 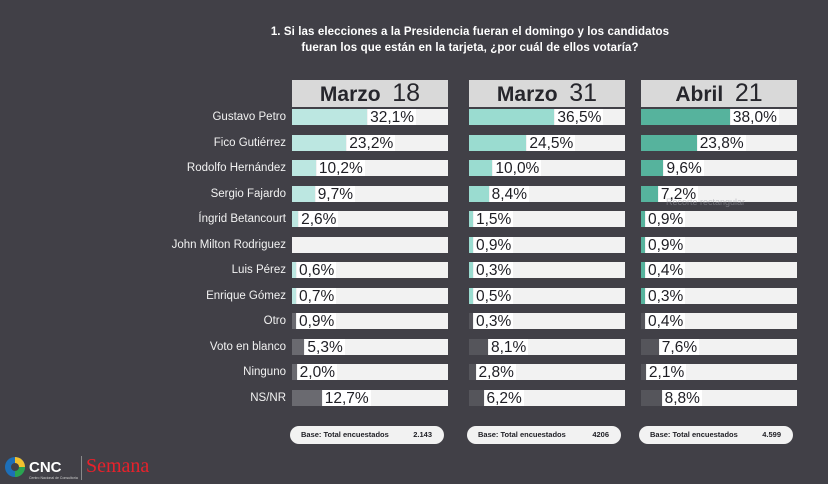 I want to click on value-label-marzo-18-sergio-fajardo: 9,7%, so click(x=335, y=194).